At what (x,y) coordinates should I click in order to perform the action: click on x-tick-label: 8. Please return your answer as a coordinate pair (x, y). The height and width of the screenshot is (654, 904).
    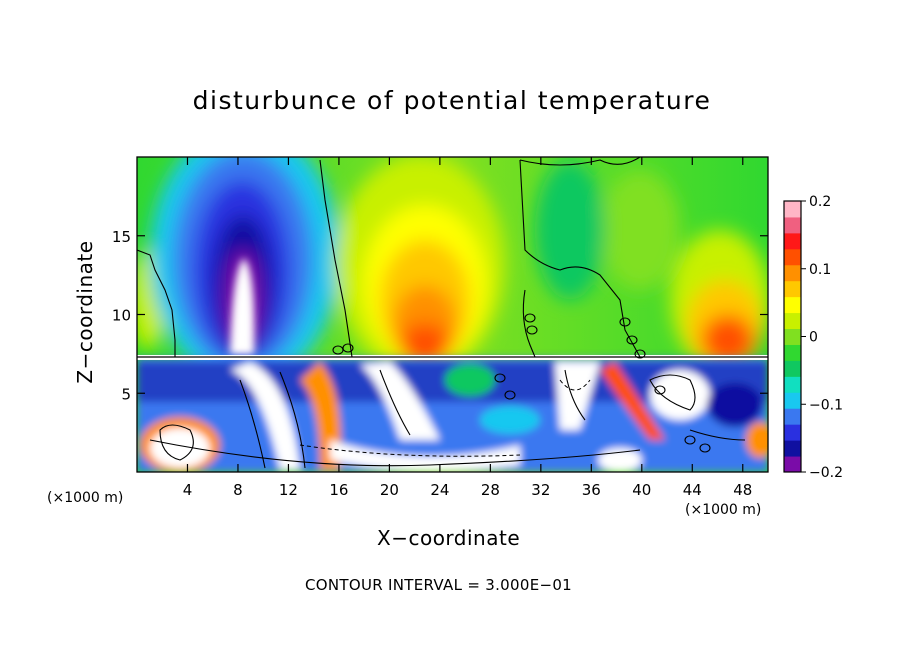
    Looking at the image, I should click on (238, 490).